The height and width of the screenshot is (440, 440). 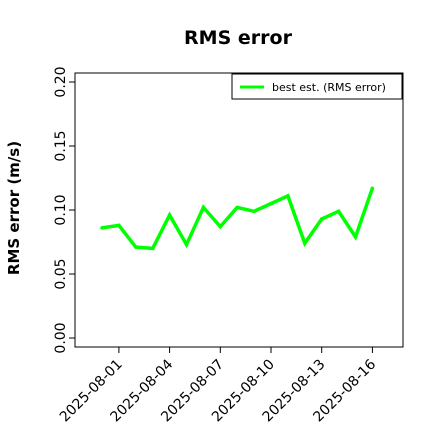 I want to click on y-tick-label: 0.15, so click(x=61, y=145).